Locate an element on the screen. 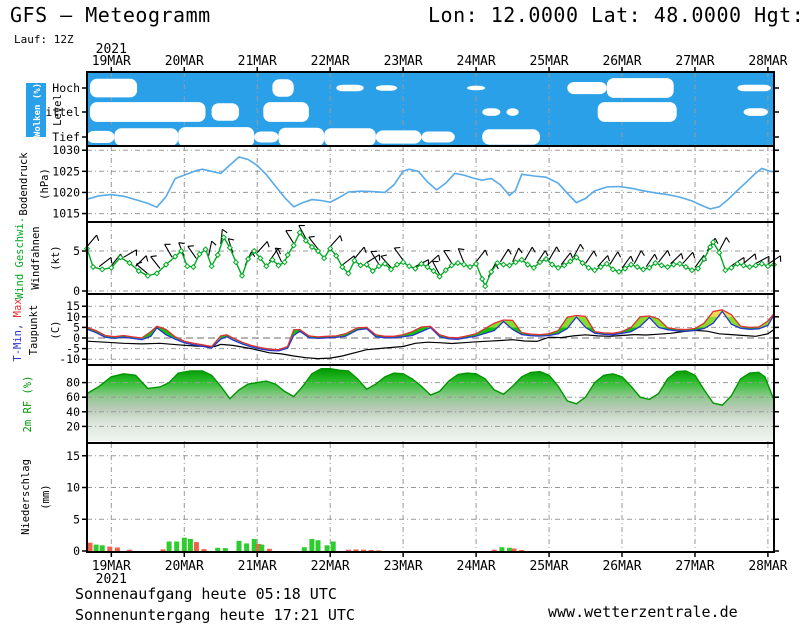  sunset-text: Sonnenuntergang heute 17:21 UTC is located at coordinates (215, 615).